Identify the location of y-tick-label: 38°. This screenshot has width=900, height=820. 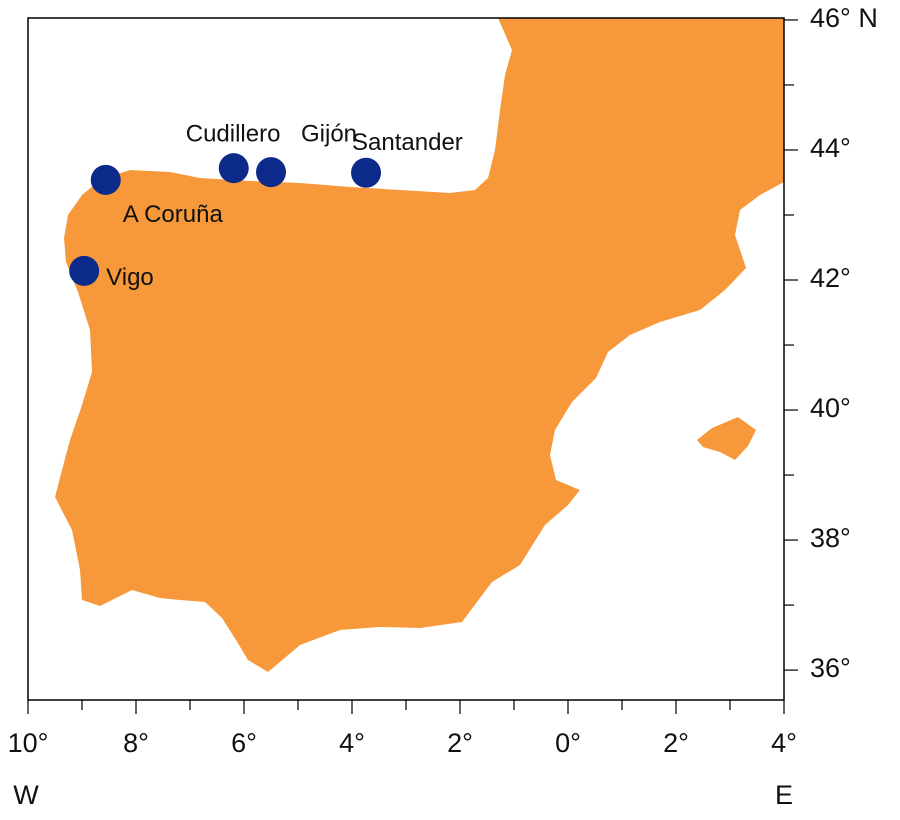
(830, 538).